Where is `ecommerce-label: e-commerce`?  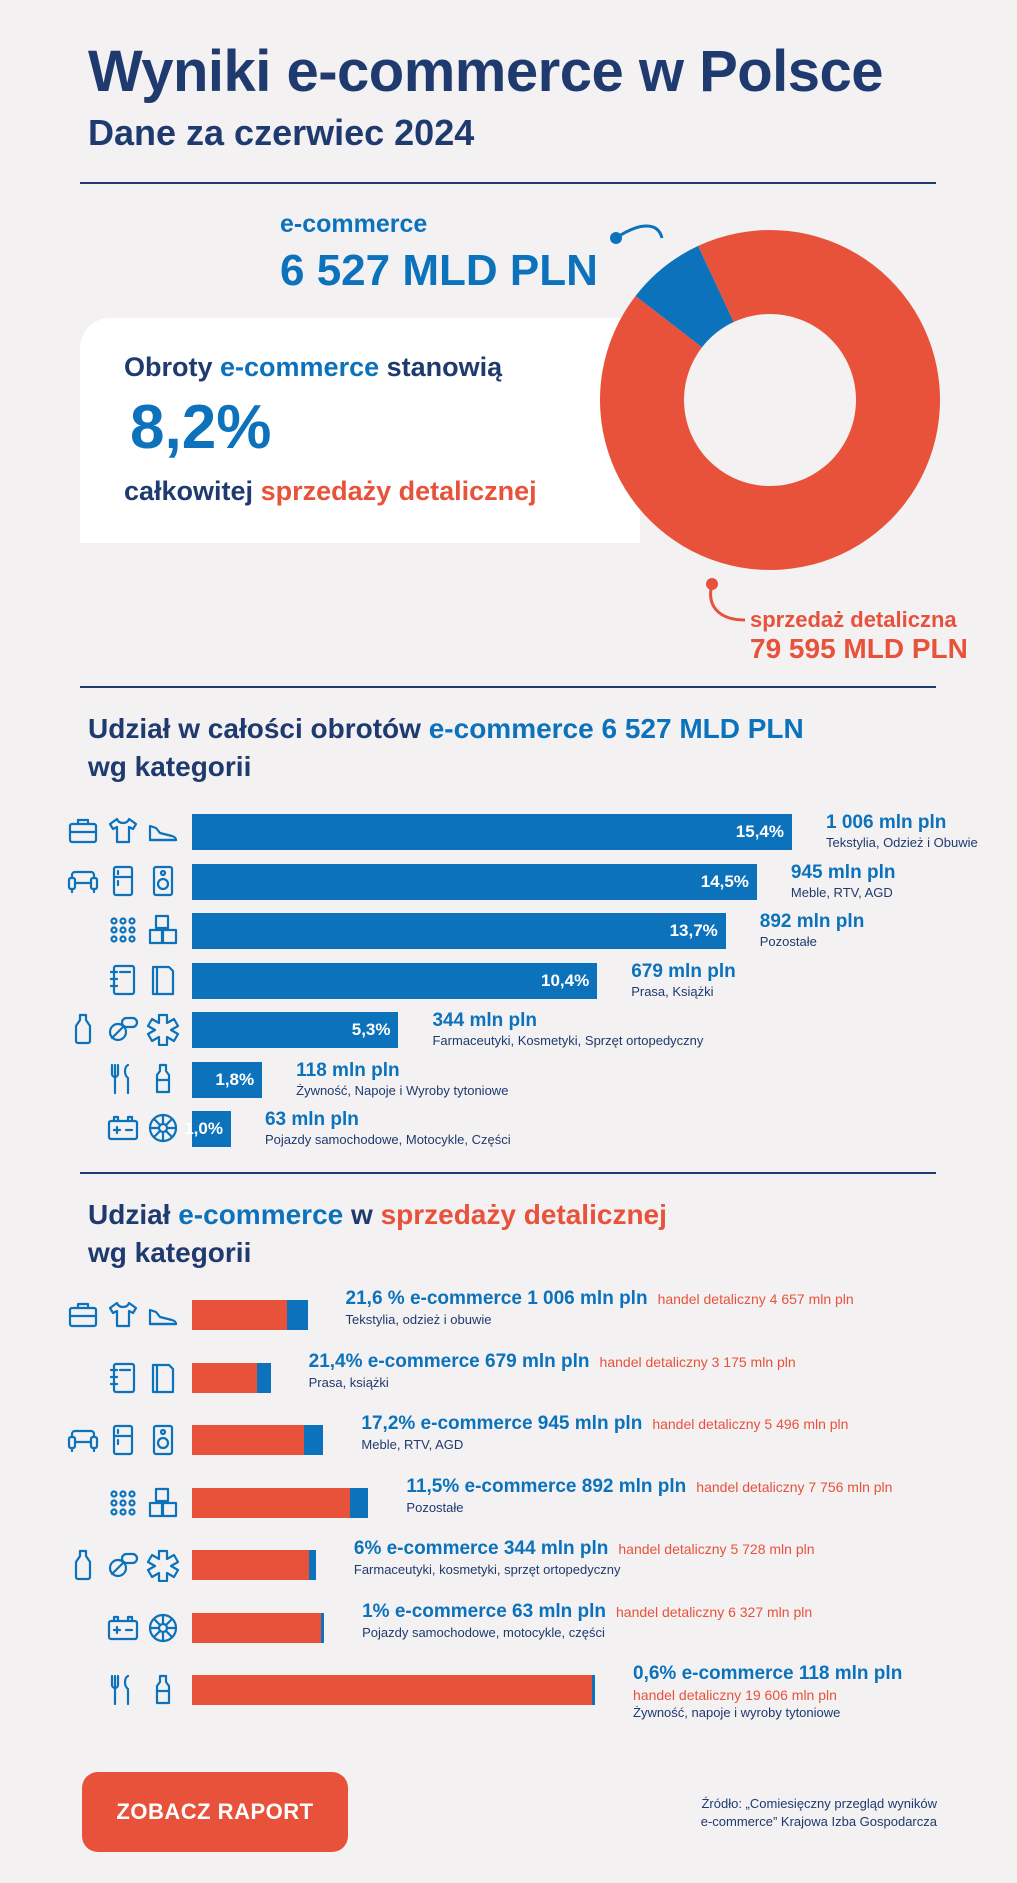
ecommerce-label: e-commerce is located at coordinates (354, 224).